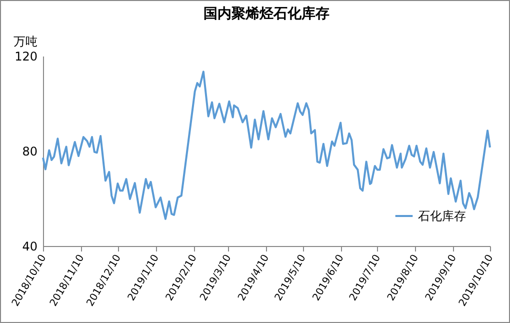 The image size is (510, 323). What do you see at coordinates (26, 57) in the screenshot?
I see `y-tick-label: 120` at bounding box center [26, 57].